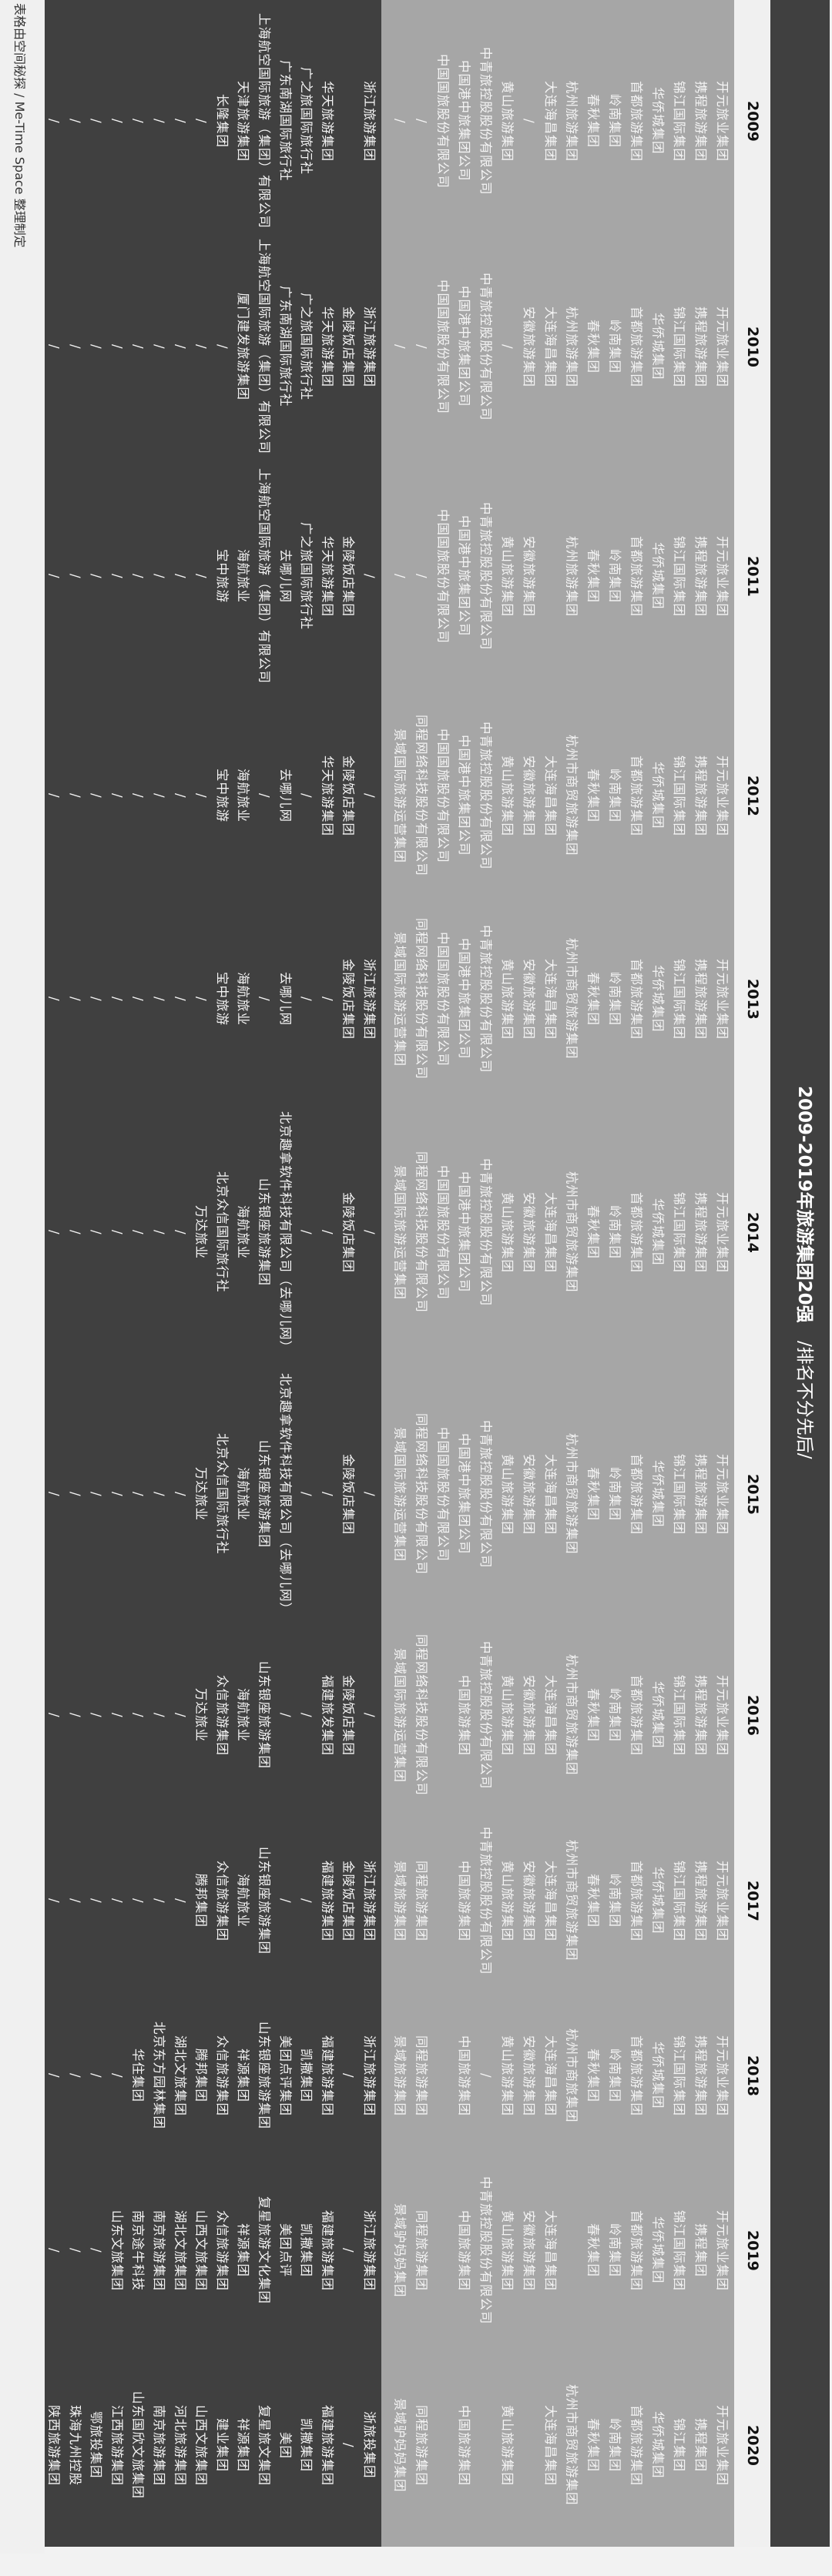 Image resolution: width=832 pixels, height=2576 pixels. What do you see at coordinates (117, 2250) in the screenshot?
I see `company-cell: 山东文旅集团` at bounding box center [117, 2250].